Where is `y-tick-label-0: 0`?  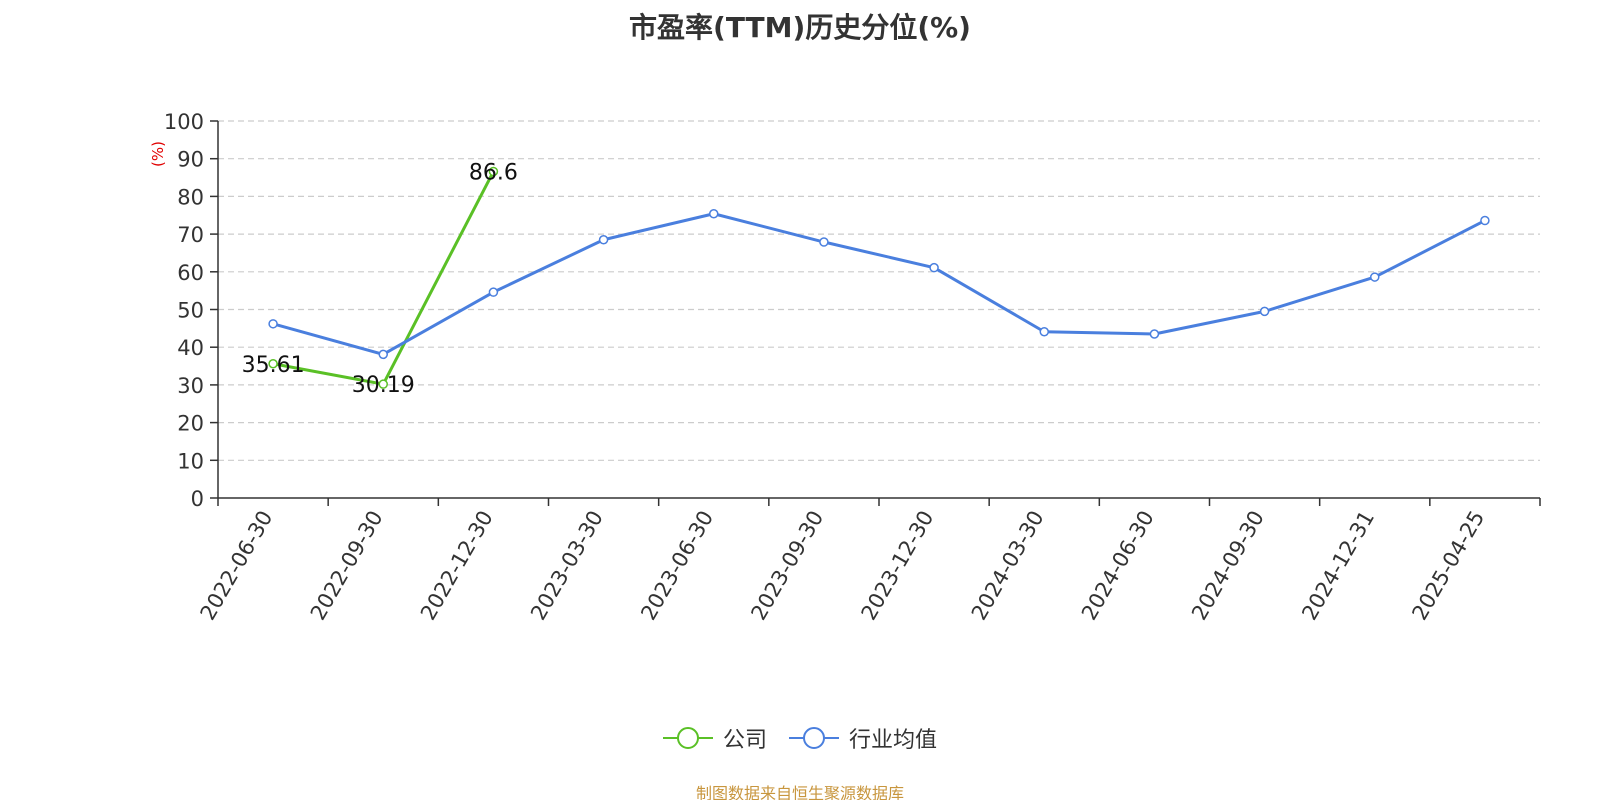 y-tick-label-0: 0 is located at coordinates (197, 499).